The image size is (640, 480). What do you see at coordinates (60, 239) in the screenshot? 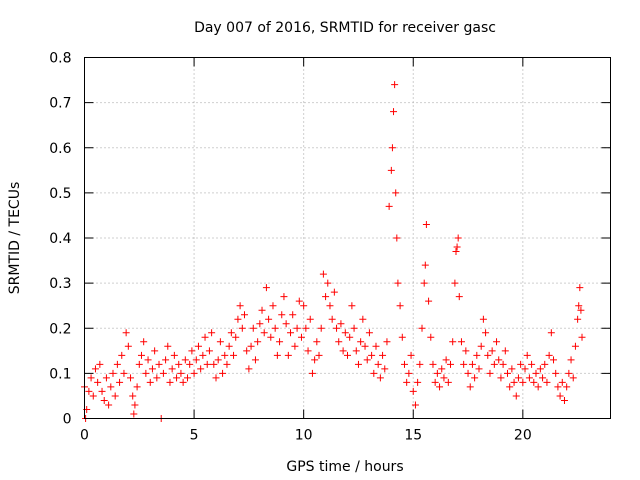
I see `y-tick-labels: 0 0.1 0.2 0.3 0.4 0.5 0.6 0.7 0.8` at bounding box center [60, 239].